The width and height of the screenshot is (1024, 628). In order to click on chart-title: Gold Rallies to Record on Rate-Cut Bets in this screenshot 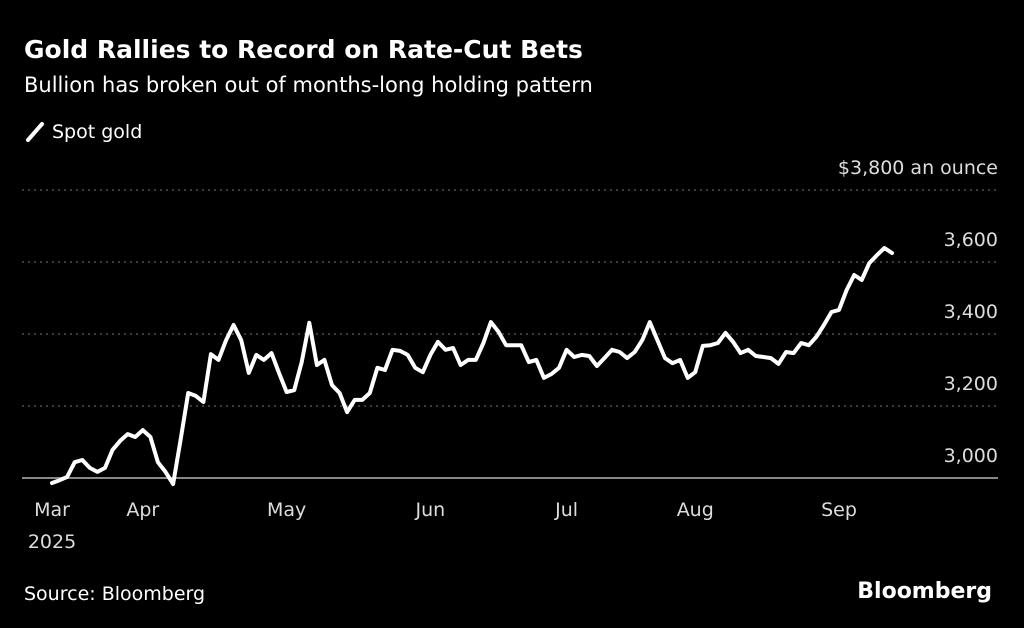, I will do `click(303, 49)`.